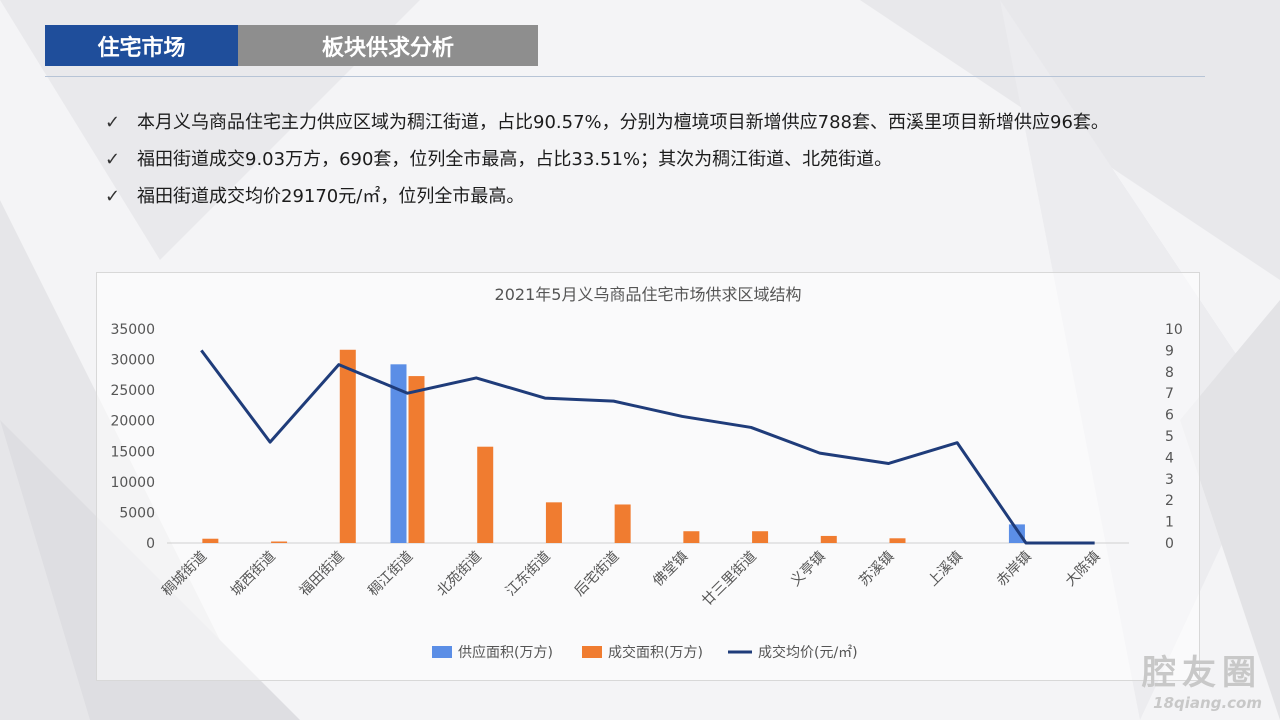 This screenshot has height=720, width=1280. I want to click on x-tick-label: 上溪镇, so click(945, 569).